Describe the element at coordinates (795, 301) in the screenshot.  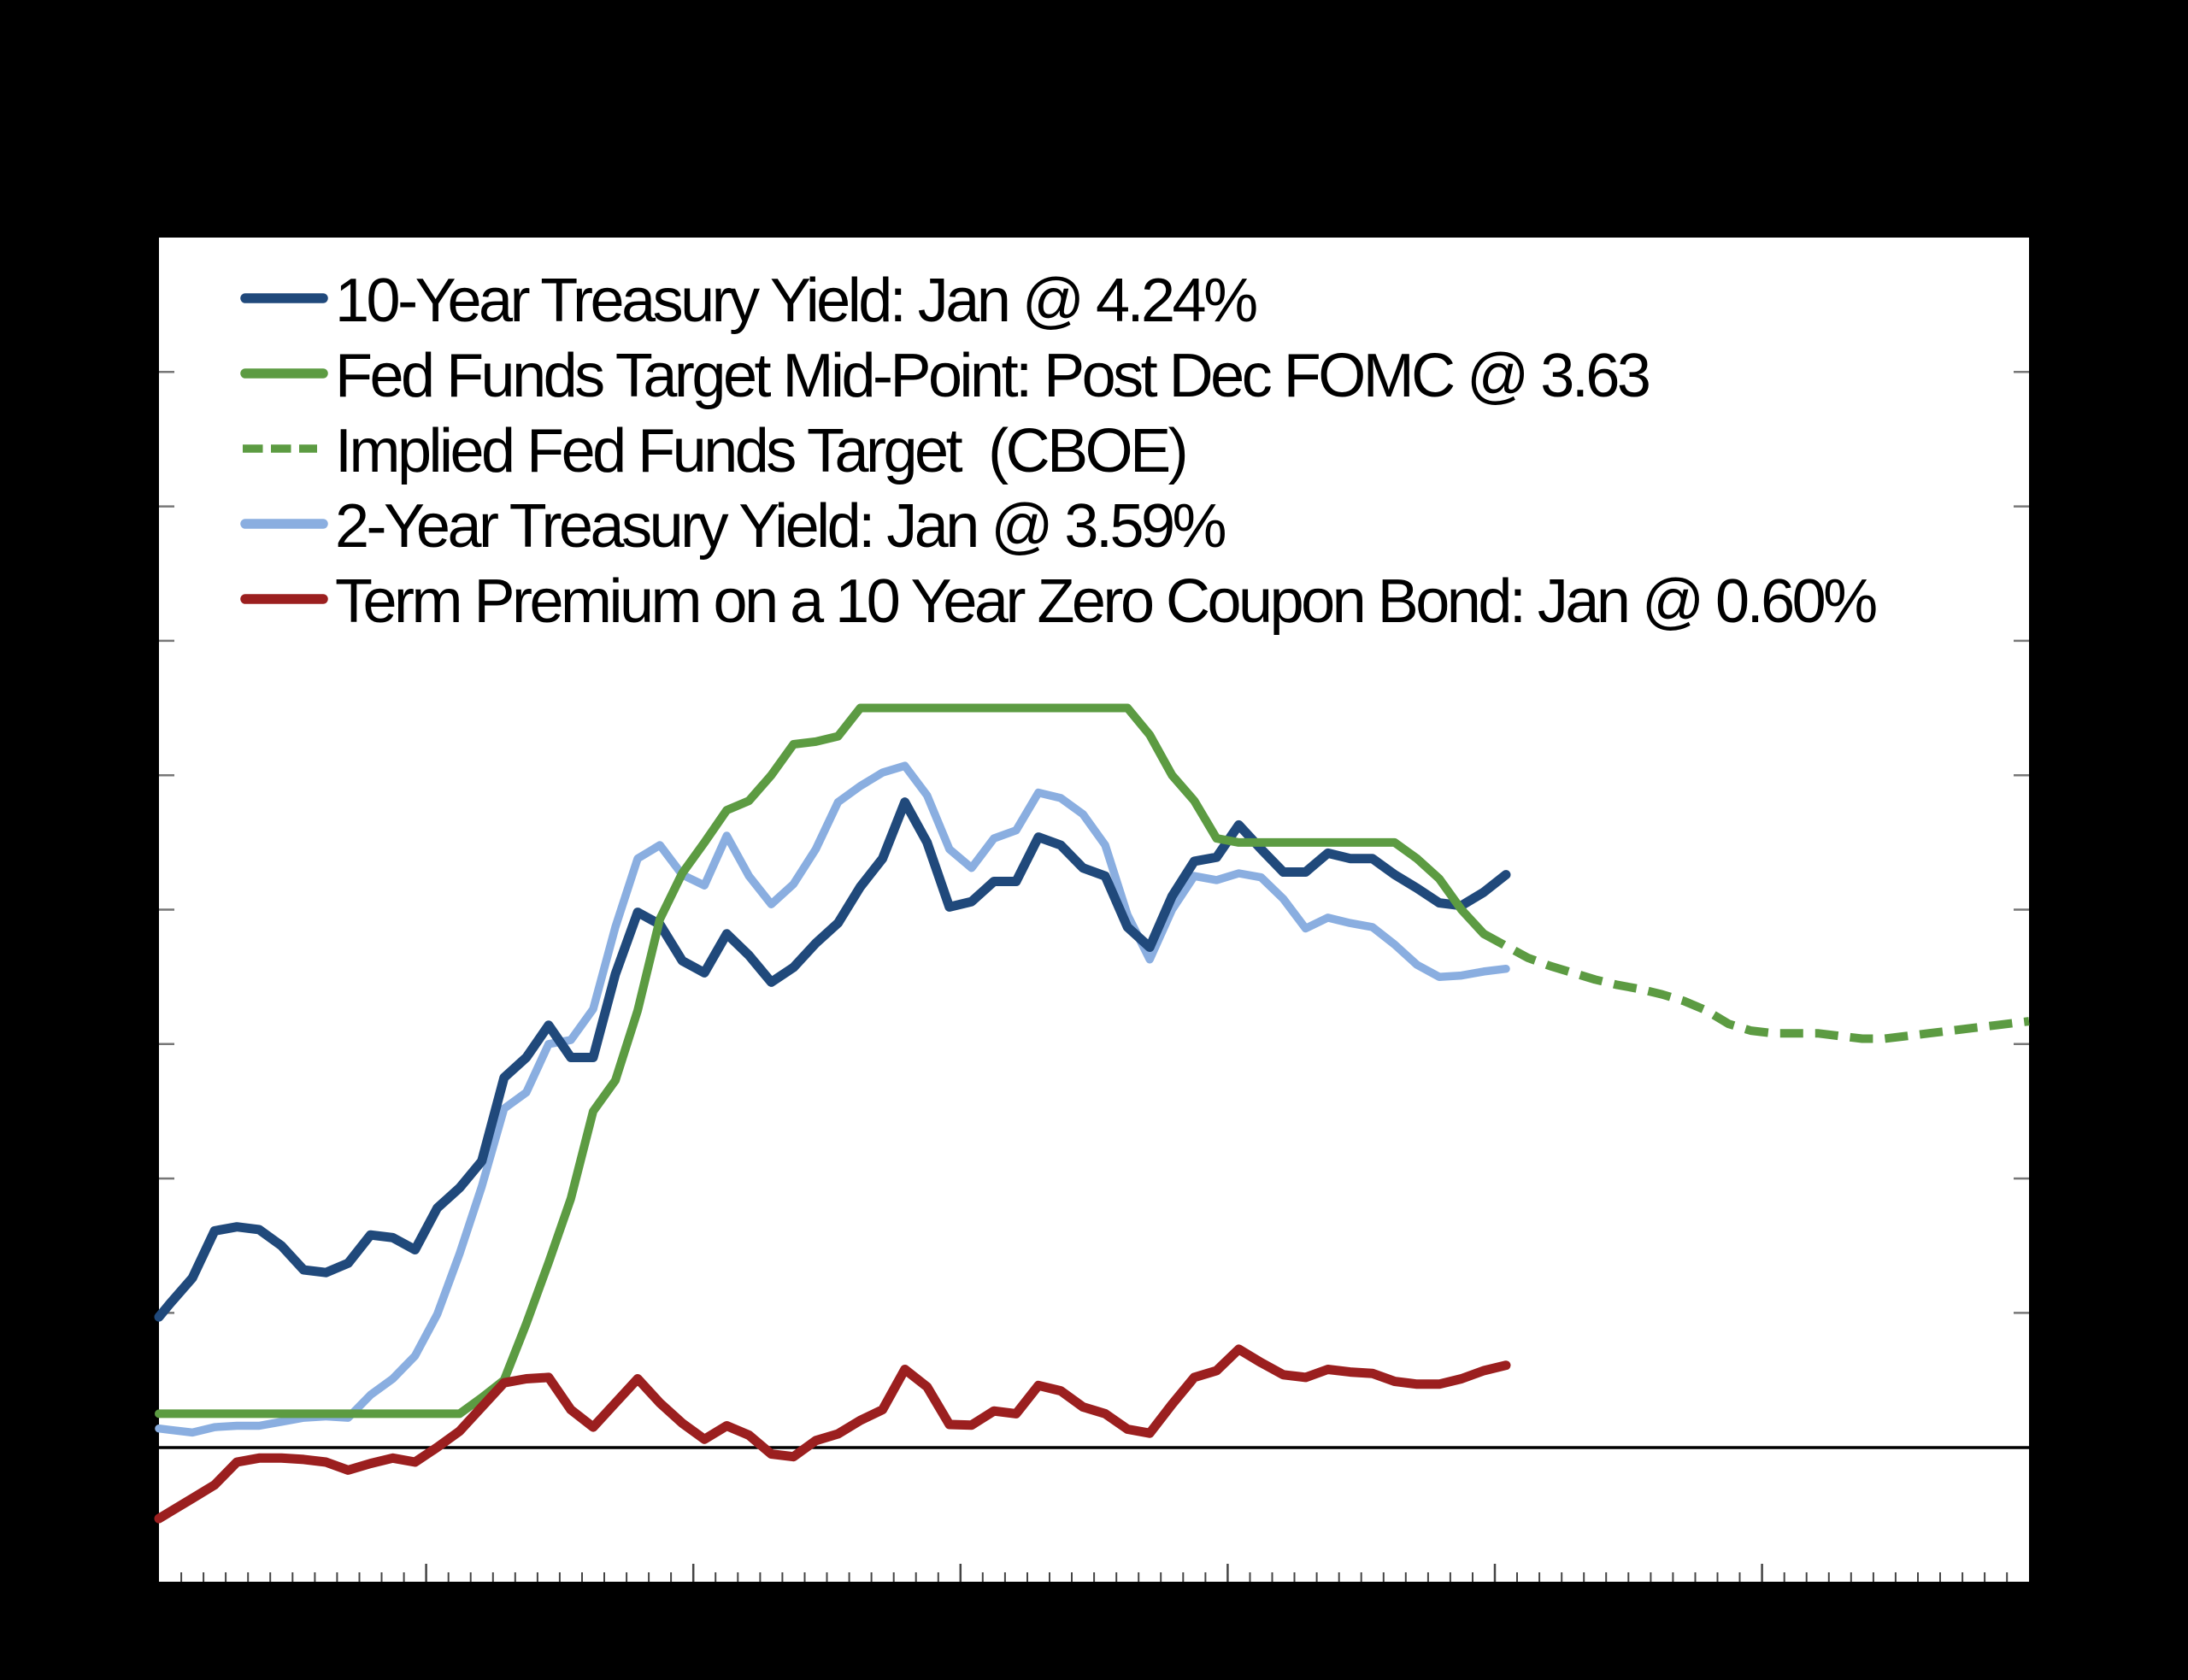
I see `svg-text:10-Year Treasury Yield: Jan @: 10-Year Treasury Yield: Jan @ 4.24%` at that location.